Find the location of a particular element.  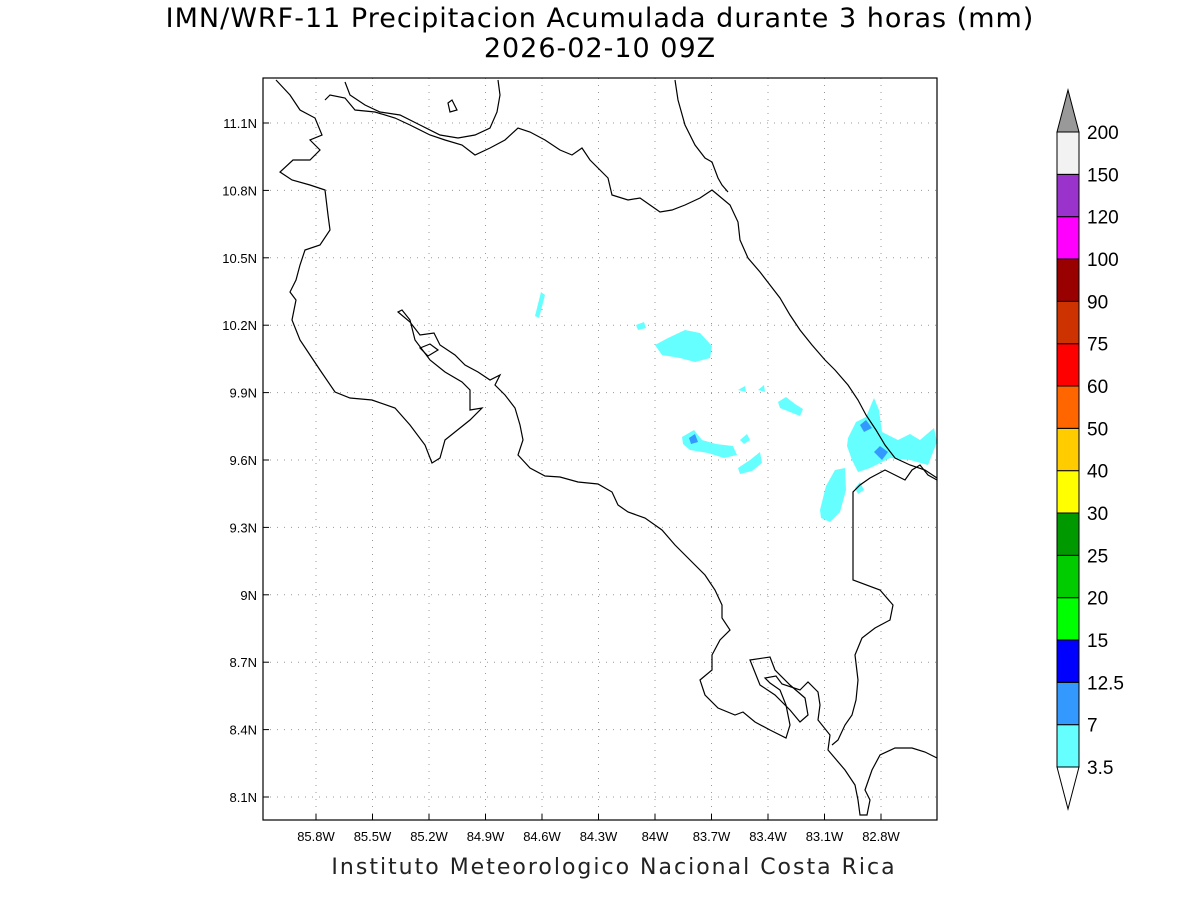

lat-tick-label: 9.6N is located at coordinates (243, 460).